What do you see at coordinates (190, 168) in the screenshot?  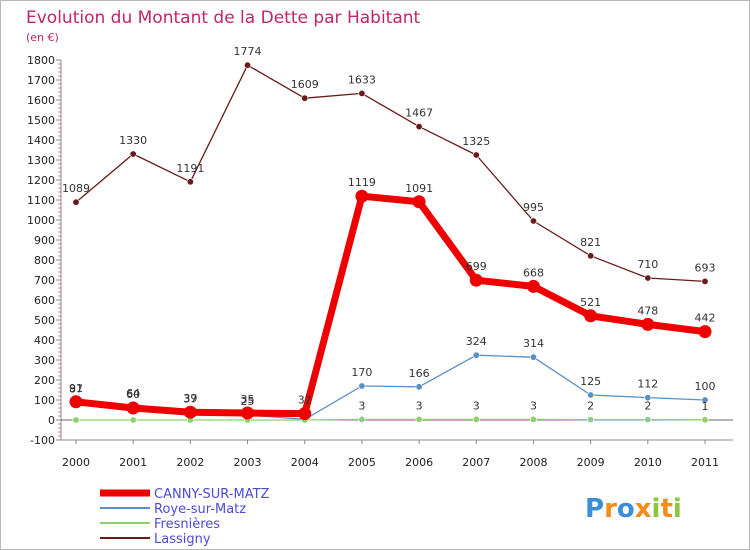 I see `data-label: 1191` at bounding box center [190, 168].